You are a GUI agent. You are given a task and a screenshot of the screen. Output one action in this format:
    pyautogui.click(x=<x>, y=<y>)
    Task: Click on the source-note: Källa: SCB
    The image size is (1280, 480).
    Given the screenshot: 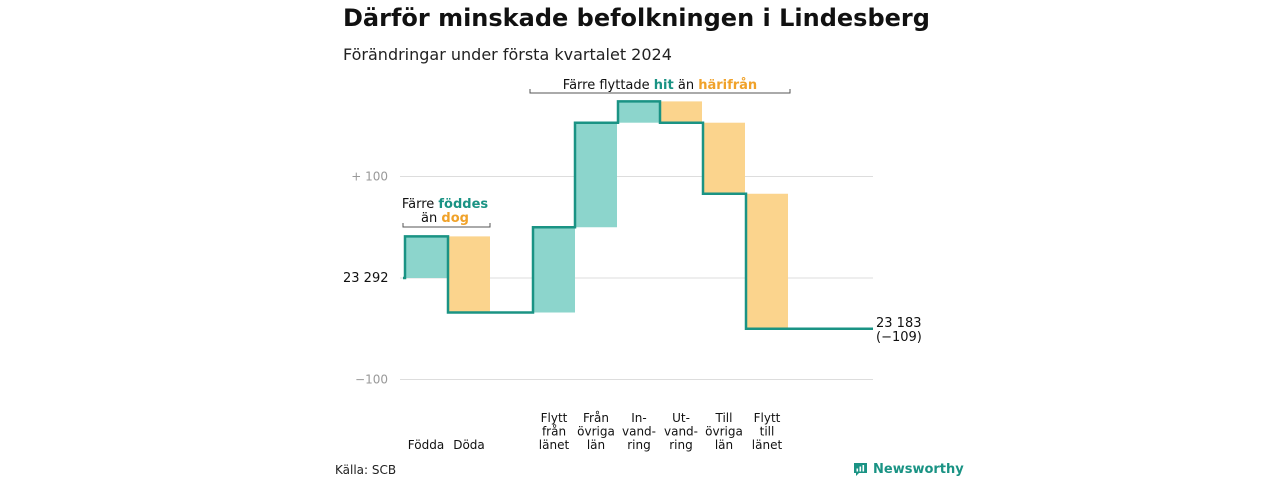 What is the action you would take?
    pyautogui.click(x=366, y=470)
    